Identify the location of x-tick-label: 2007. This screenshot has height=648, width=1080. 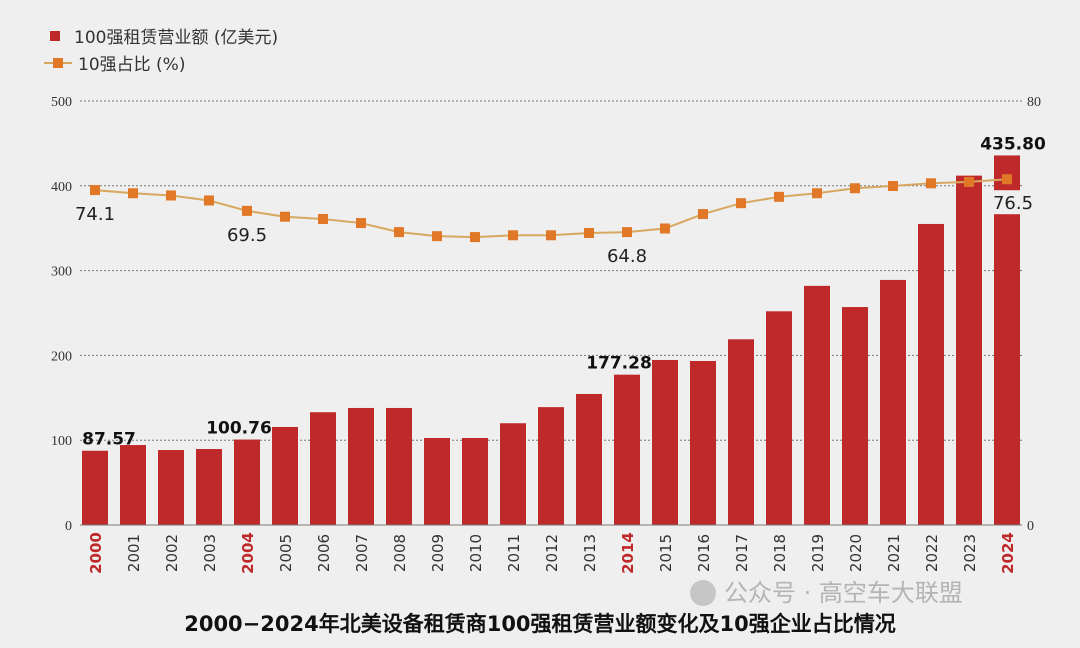
(362, 553).